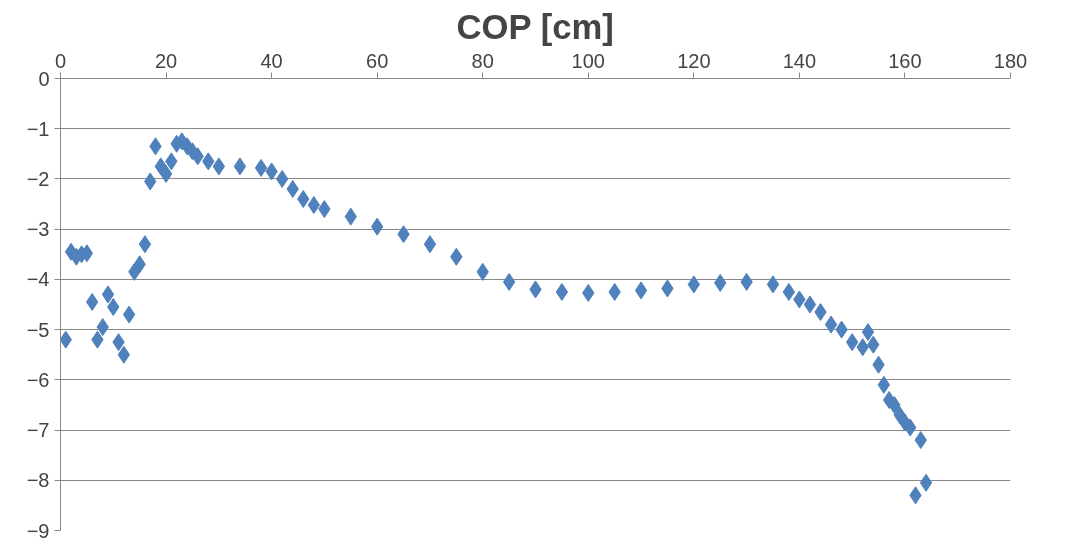 This screenshot has height=559, width=1070. I want to click on y-tick-label: 0, so click(44, 78).